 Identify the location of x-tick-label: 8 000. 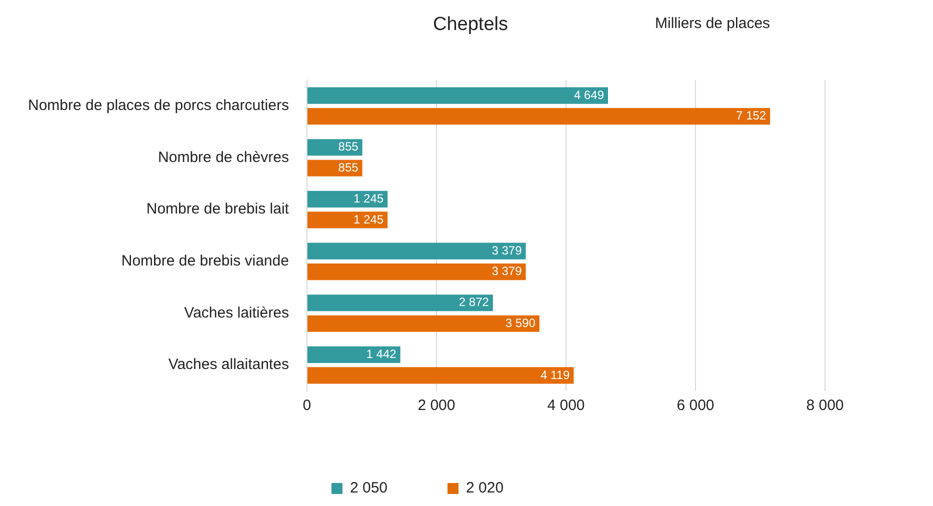
(825, 405).